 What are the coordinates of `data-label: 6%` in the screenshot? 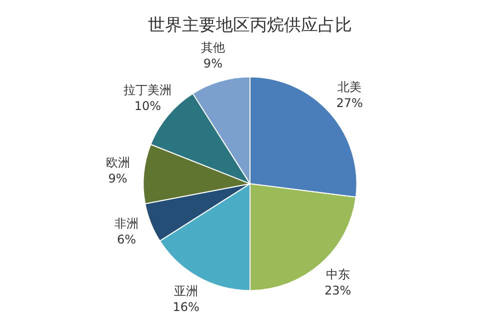 It's located at (126, 239).